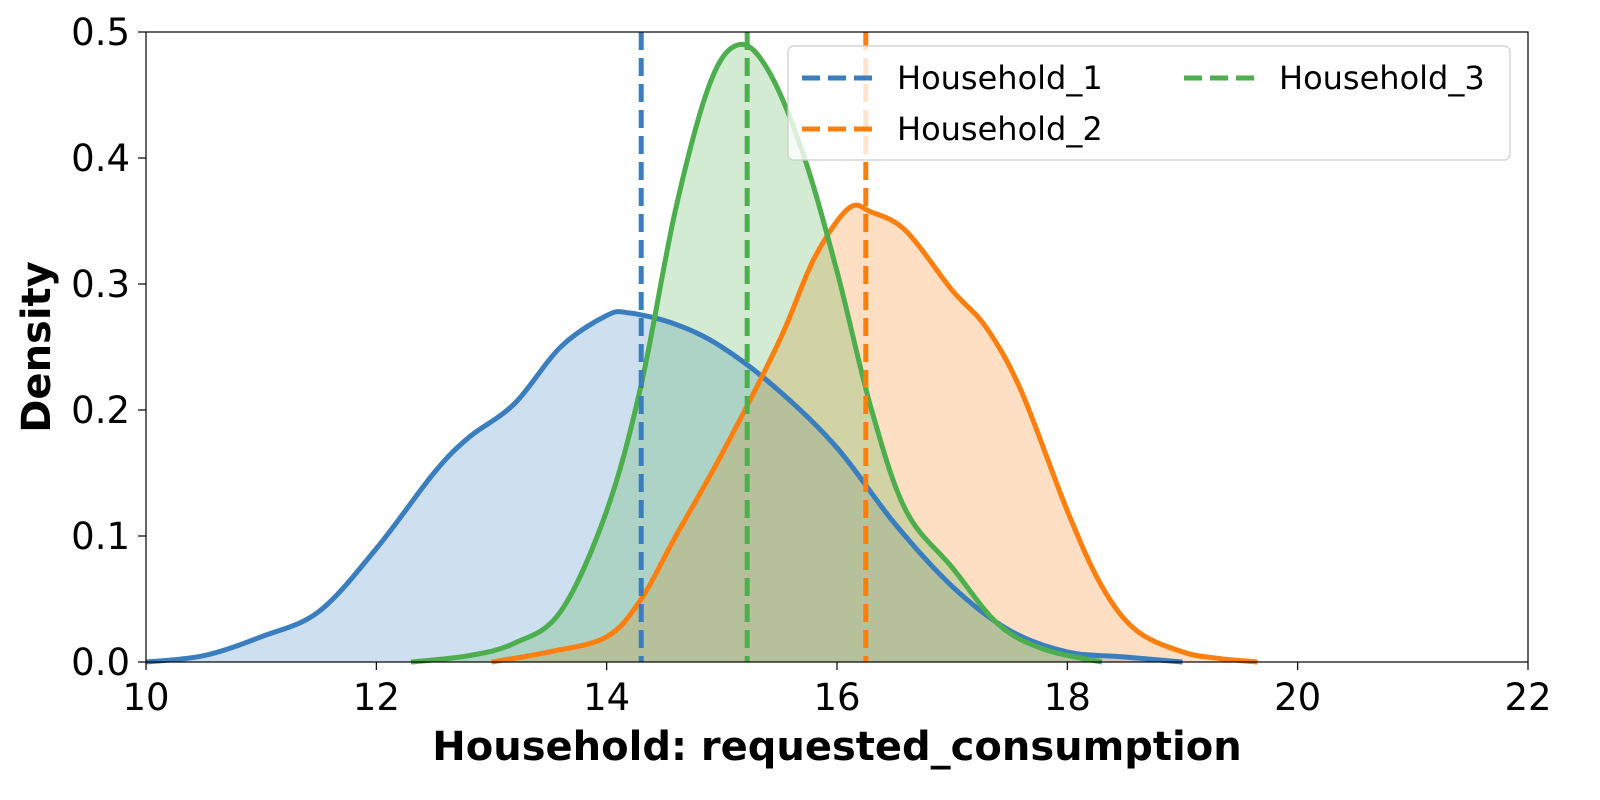 The image size is (1600, 800). I want to click on x-tick-label: 12, so click(376, 697).